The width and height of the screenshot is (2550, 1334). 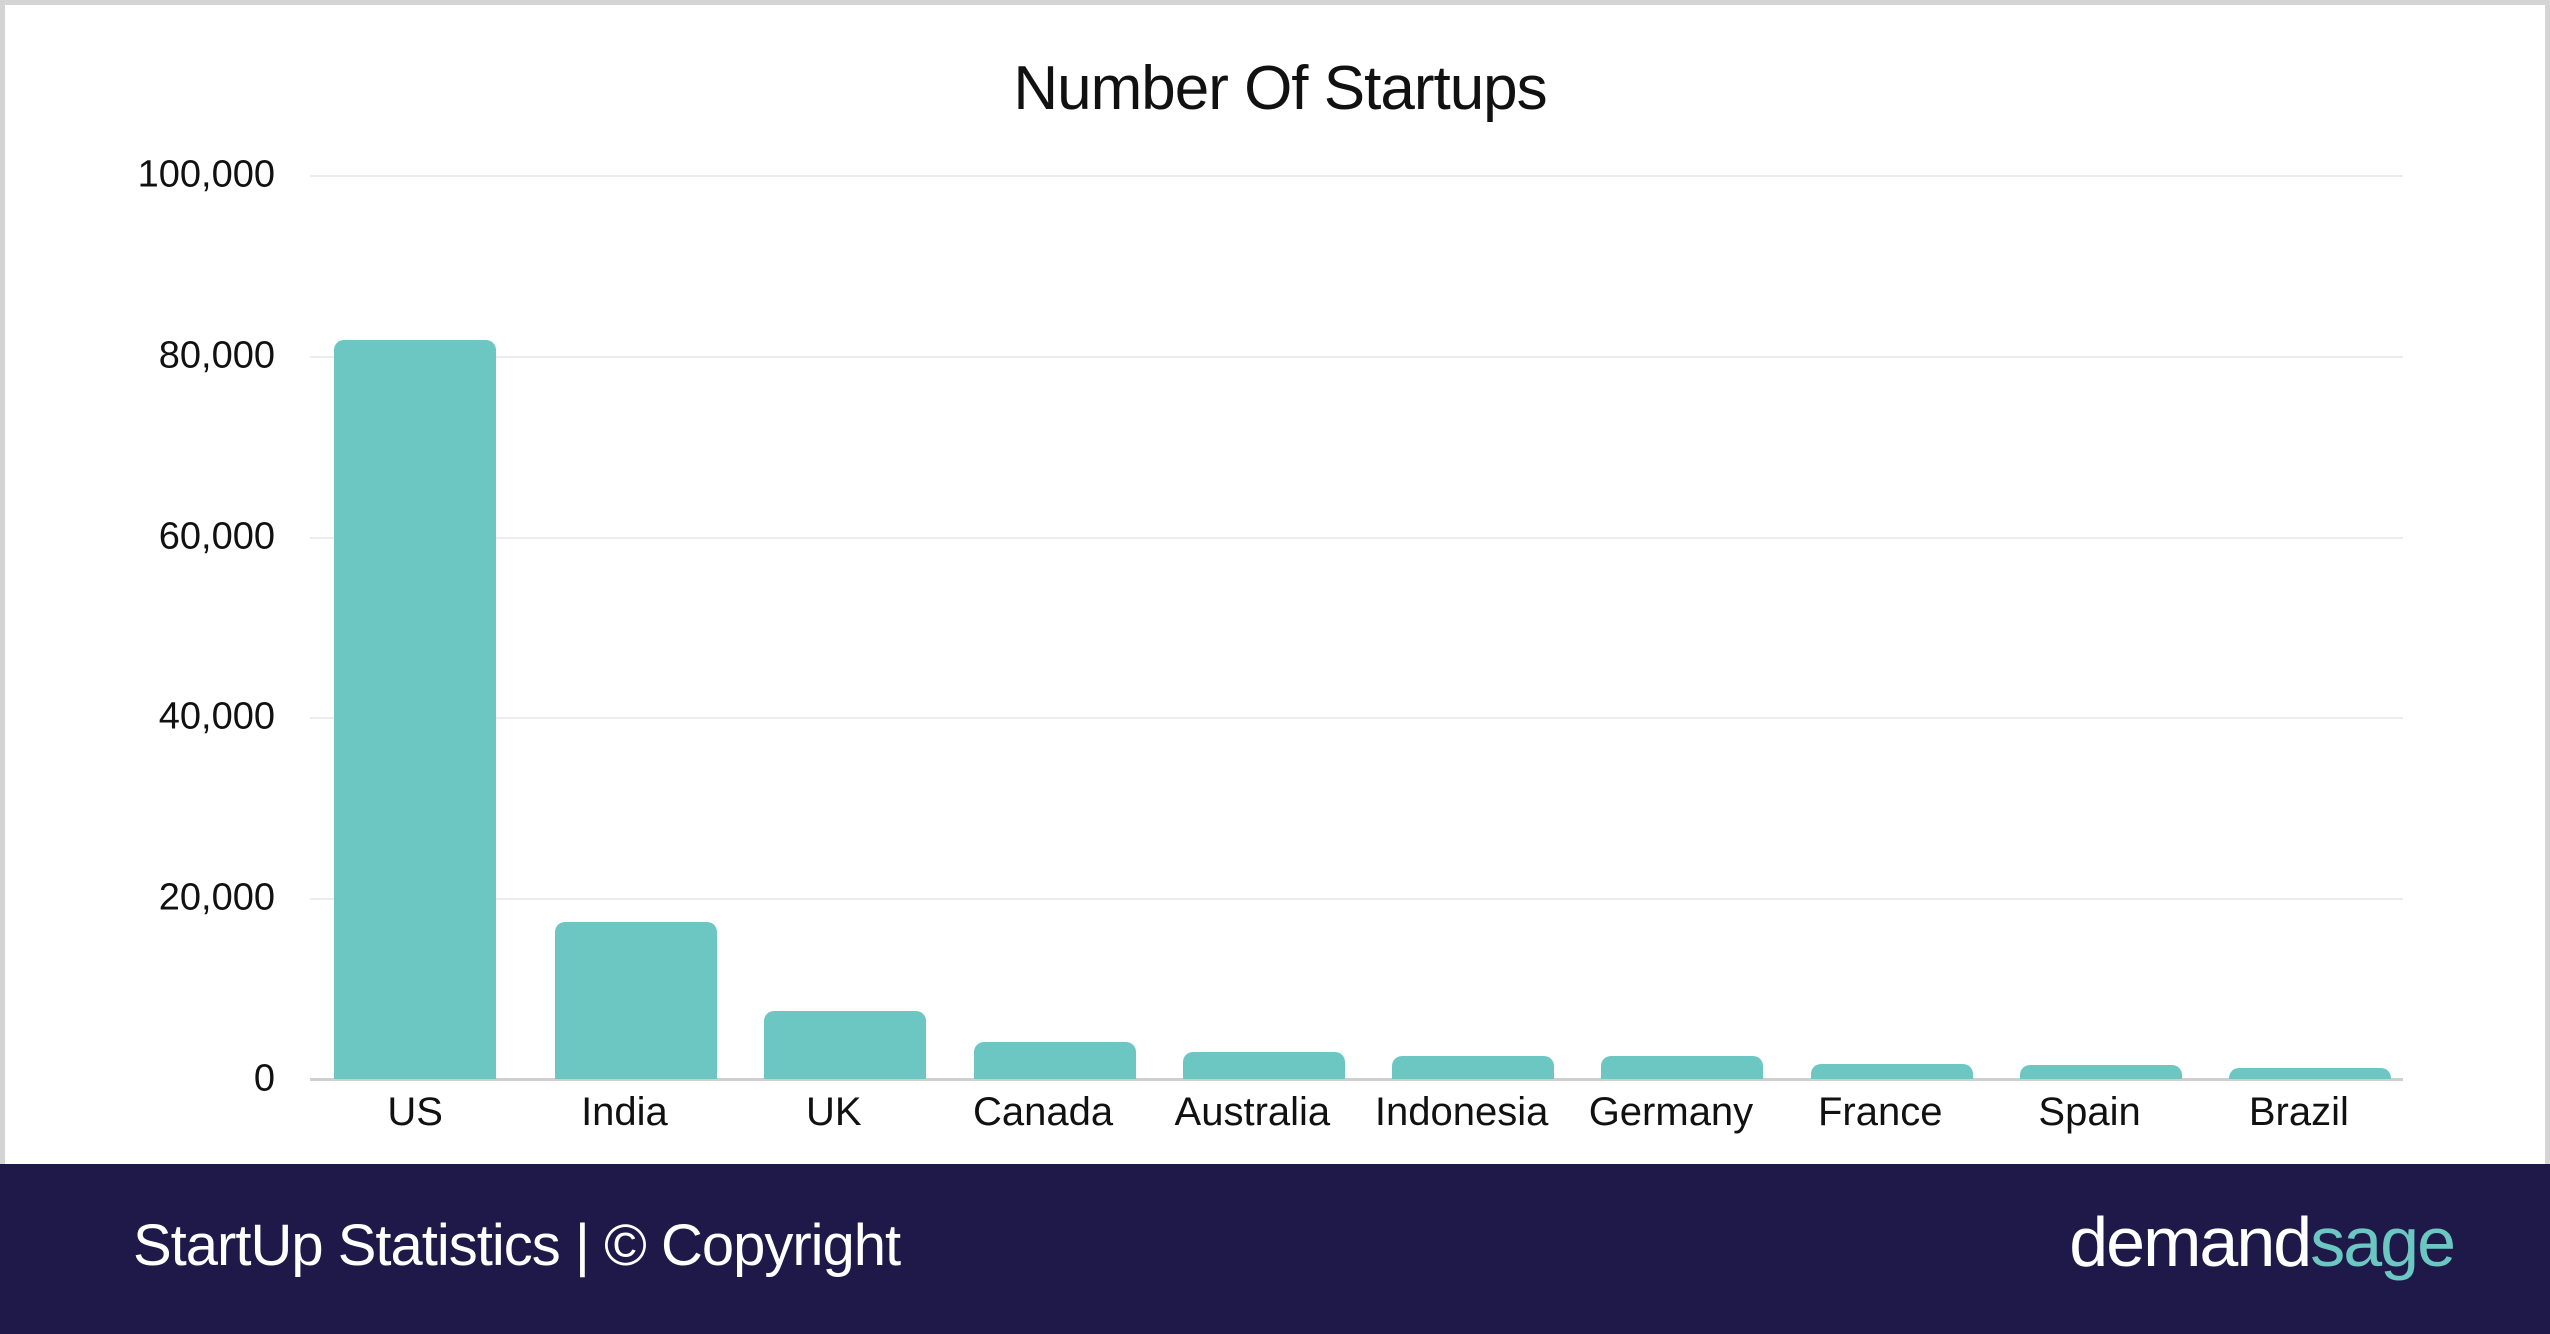 What do you see at coordinates (1252, 1112) in the screenshot?
I see `x-tick-label: Australia` at bounding box center [1252, 1112].